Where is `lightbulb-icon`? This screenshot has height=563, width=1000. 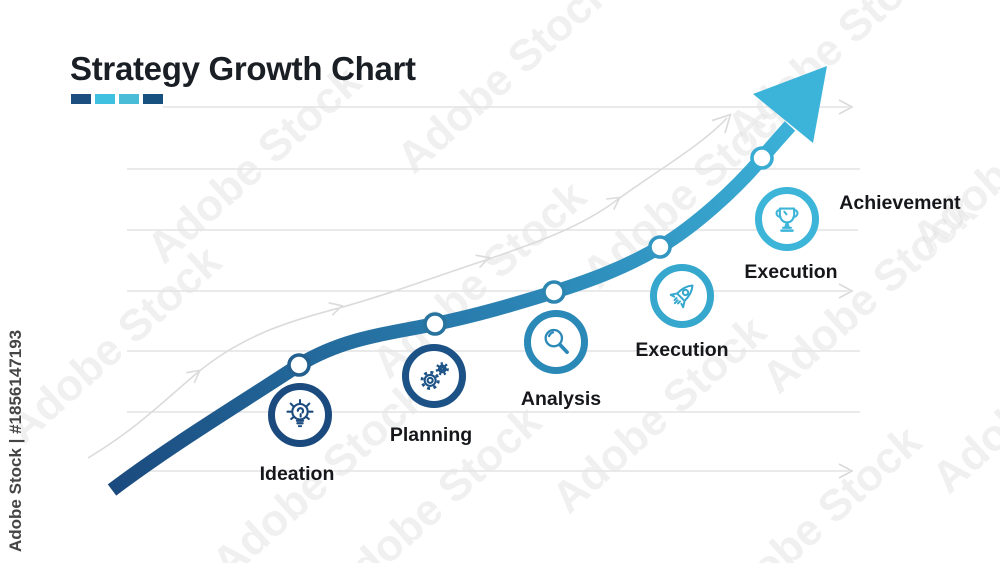 lightbulb-icon is located at coordinates (300, 413).